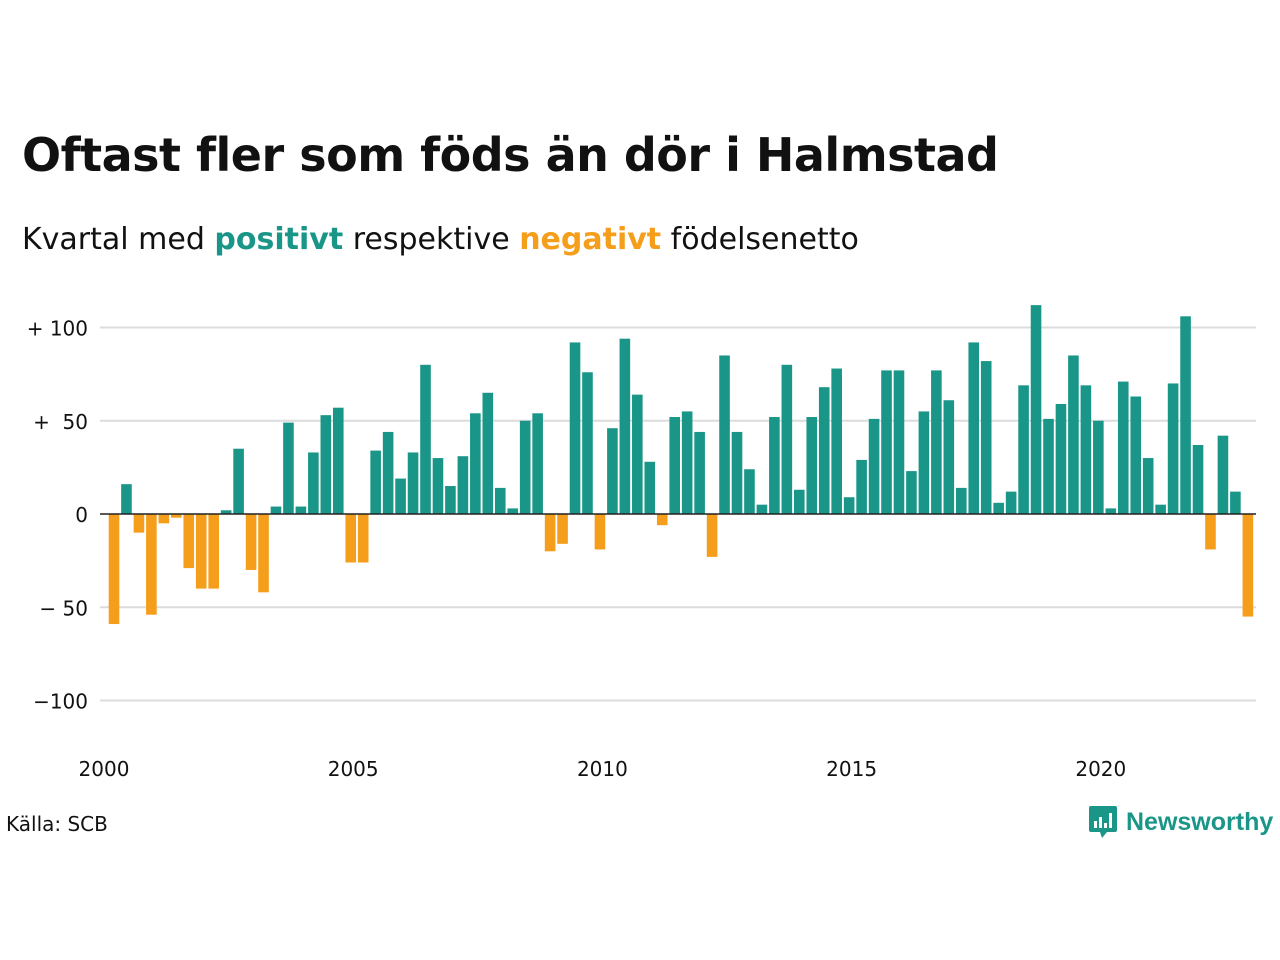  Describe the element at coordinates (590, 239) in the screenshot. I see `subtitle-negative-word: negativt` at that location.